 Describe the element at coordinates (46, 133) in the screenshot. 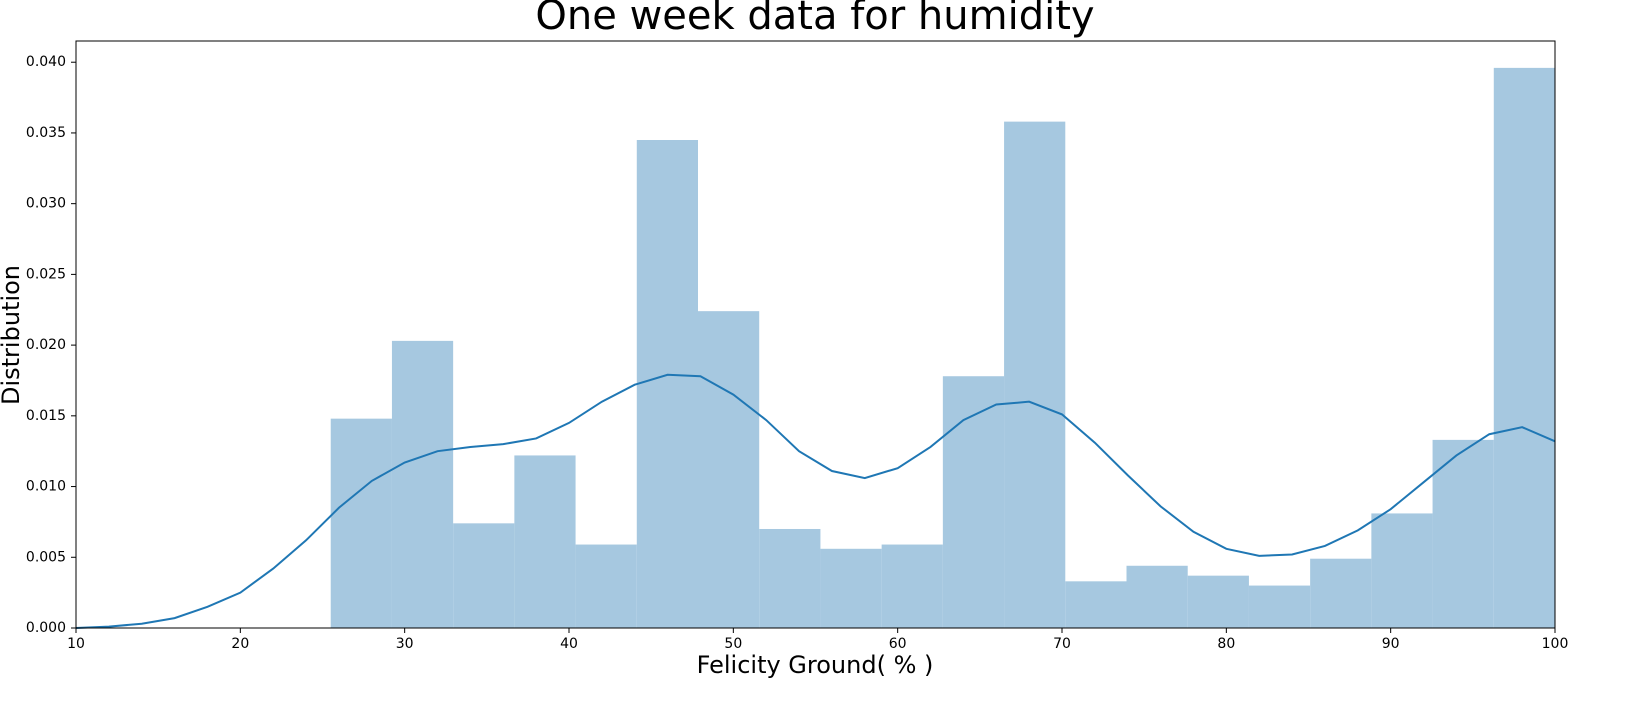

I see `y-tick-label: 0.035` at that location.